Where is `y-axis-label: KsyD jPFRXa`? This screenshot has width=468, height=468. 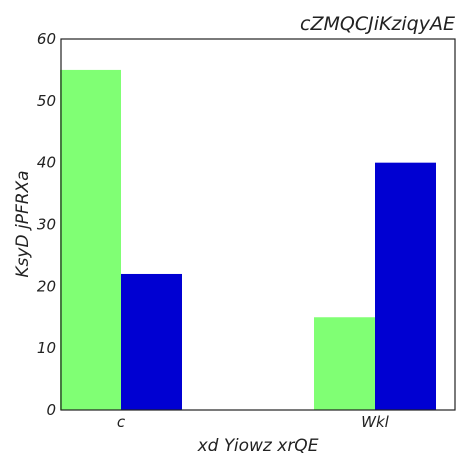
y-axis-label: KsyD jPFRXa is located at coordinates (23, 223).